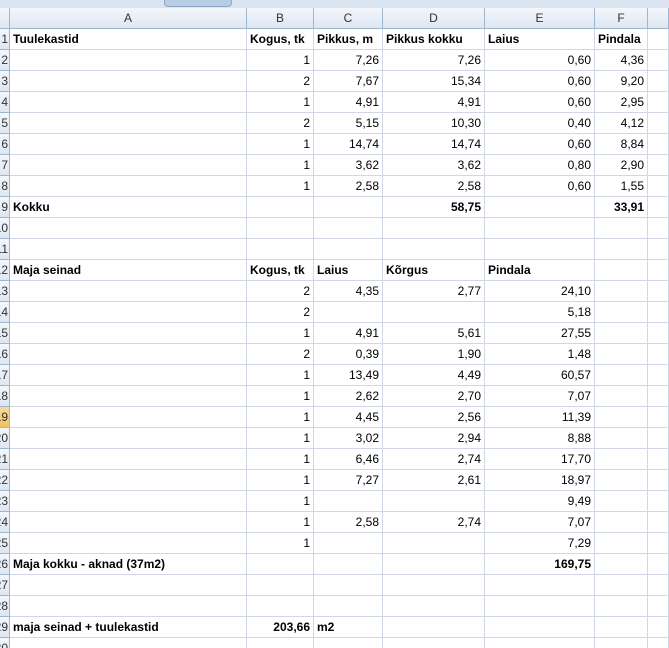  What do you see at coordinates (280, 627) in the screenshot?
I see `cell: 203,66` at bounding box center [280, 627].